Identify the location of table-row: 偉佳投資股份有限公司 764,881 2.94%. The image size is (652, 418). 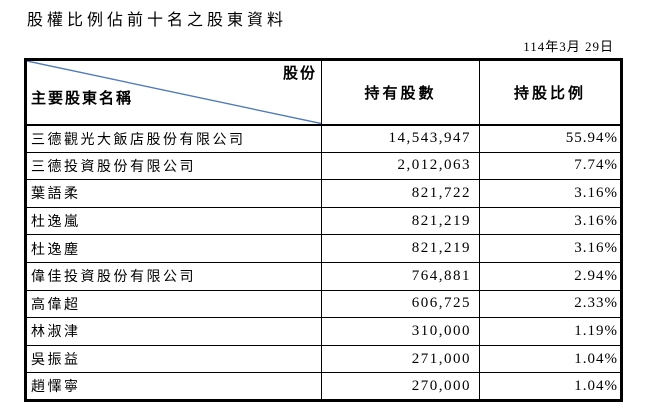
(323, 276).